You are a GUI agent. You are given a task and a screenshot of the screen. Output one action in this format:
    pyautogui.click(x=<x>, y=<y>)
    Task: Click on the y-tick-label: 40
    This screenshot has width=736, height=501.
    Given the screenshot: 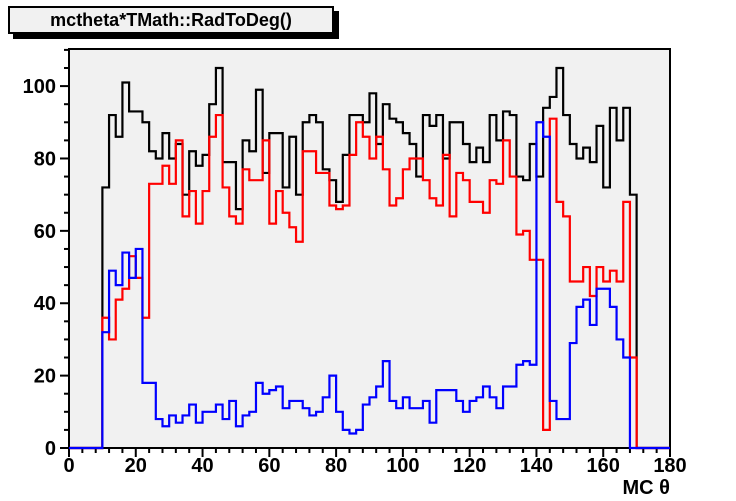 What is the action you would take?
    pyautogui.click(x=45, y=304)
    